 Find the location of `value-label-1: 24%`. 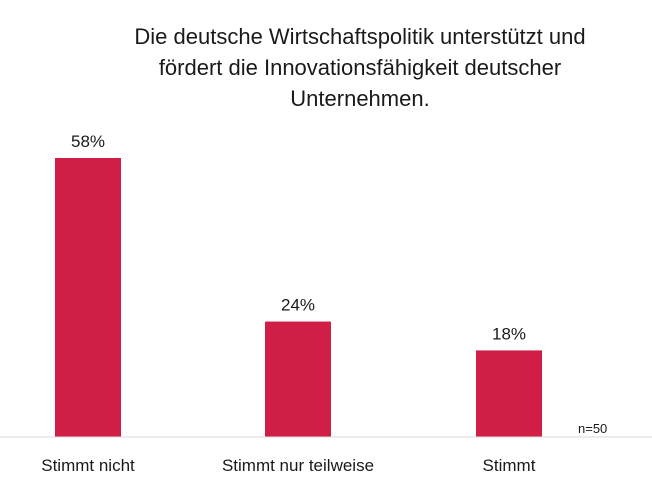

value-label-1: 24% is located at coordinates (298, 305).